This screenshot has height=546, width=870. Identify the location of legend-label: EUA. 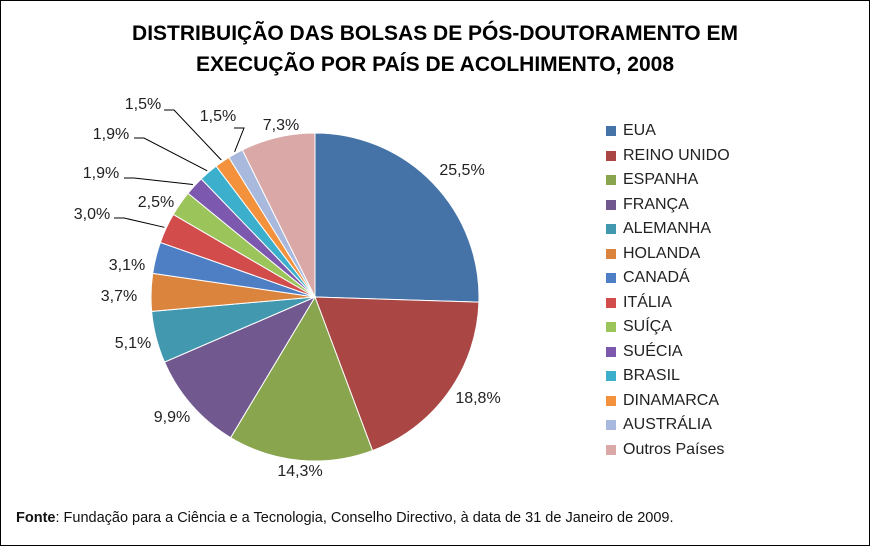
(639, 131).